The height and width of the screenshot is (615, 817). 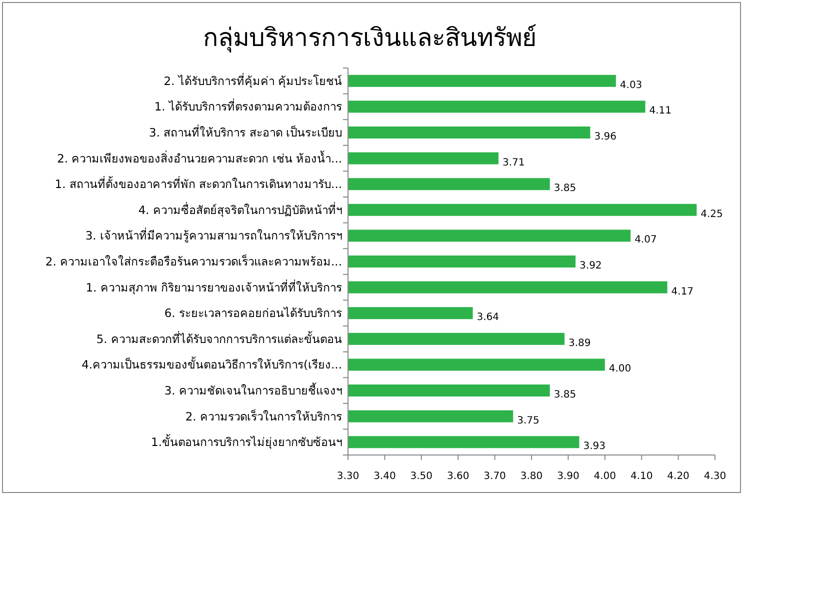 What do you see at coordinates (682, 292) in the screenshot?
I see `data-label: 4.17` at bounding box center [682, 292].